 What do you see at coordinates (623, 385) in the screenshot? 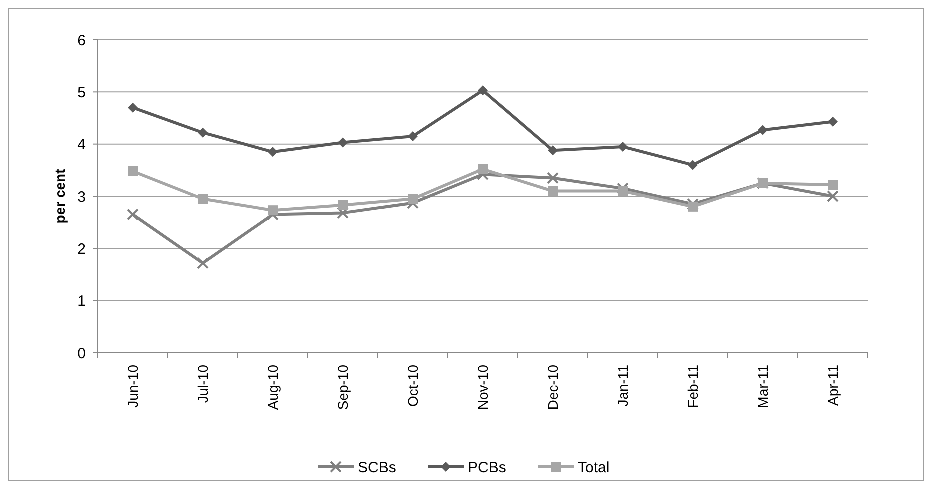
I see `x-tick-label: Jan-11` at bounding box center [623, 385].